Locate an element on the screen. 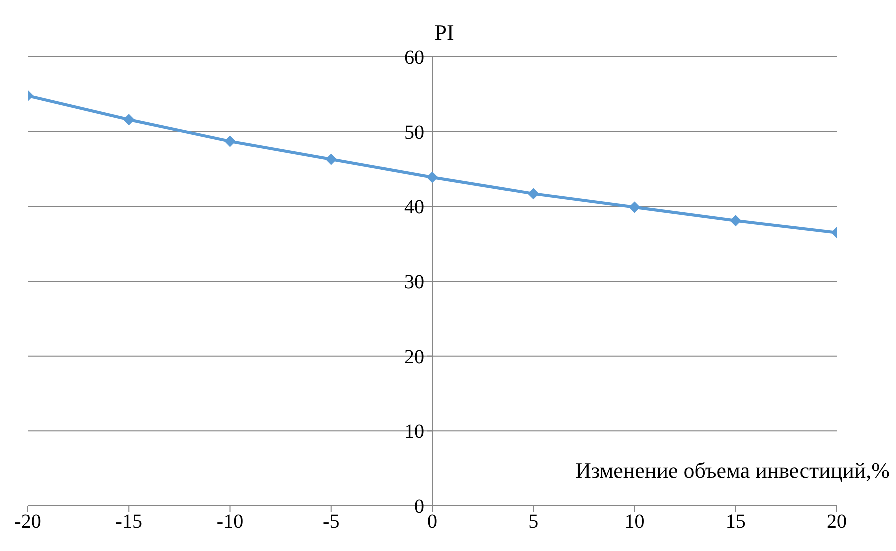 The width and height of the screenshot is (896, 551). x-tick-label: 5 is located at coordinates (533, 522).